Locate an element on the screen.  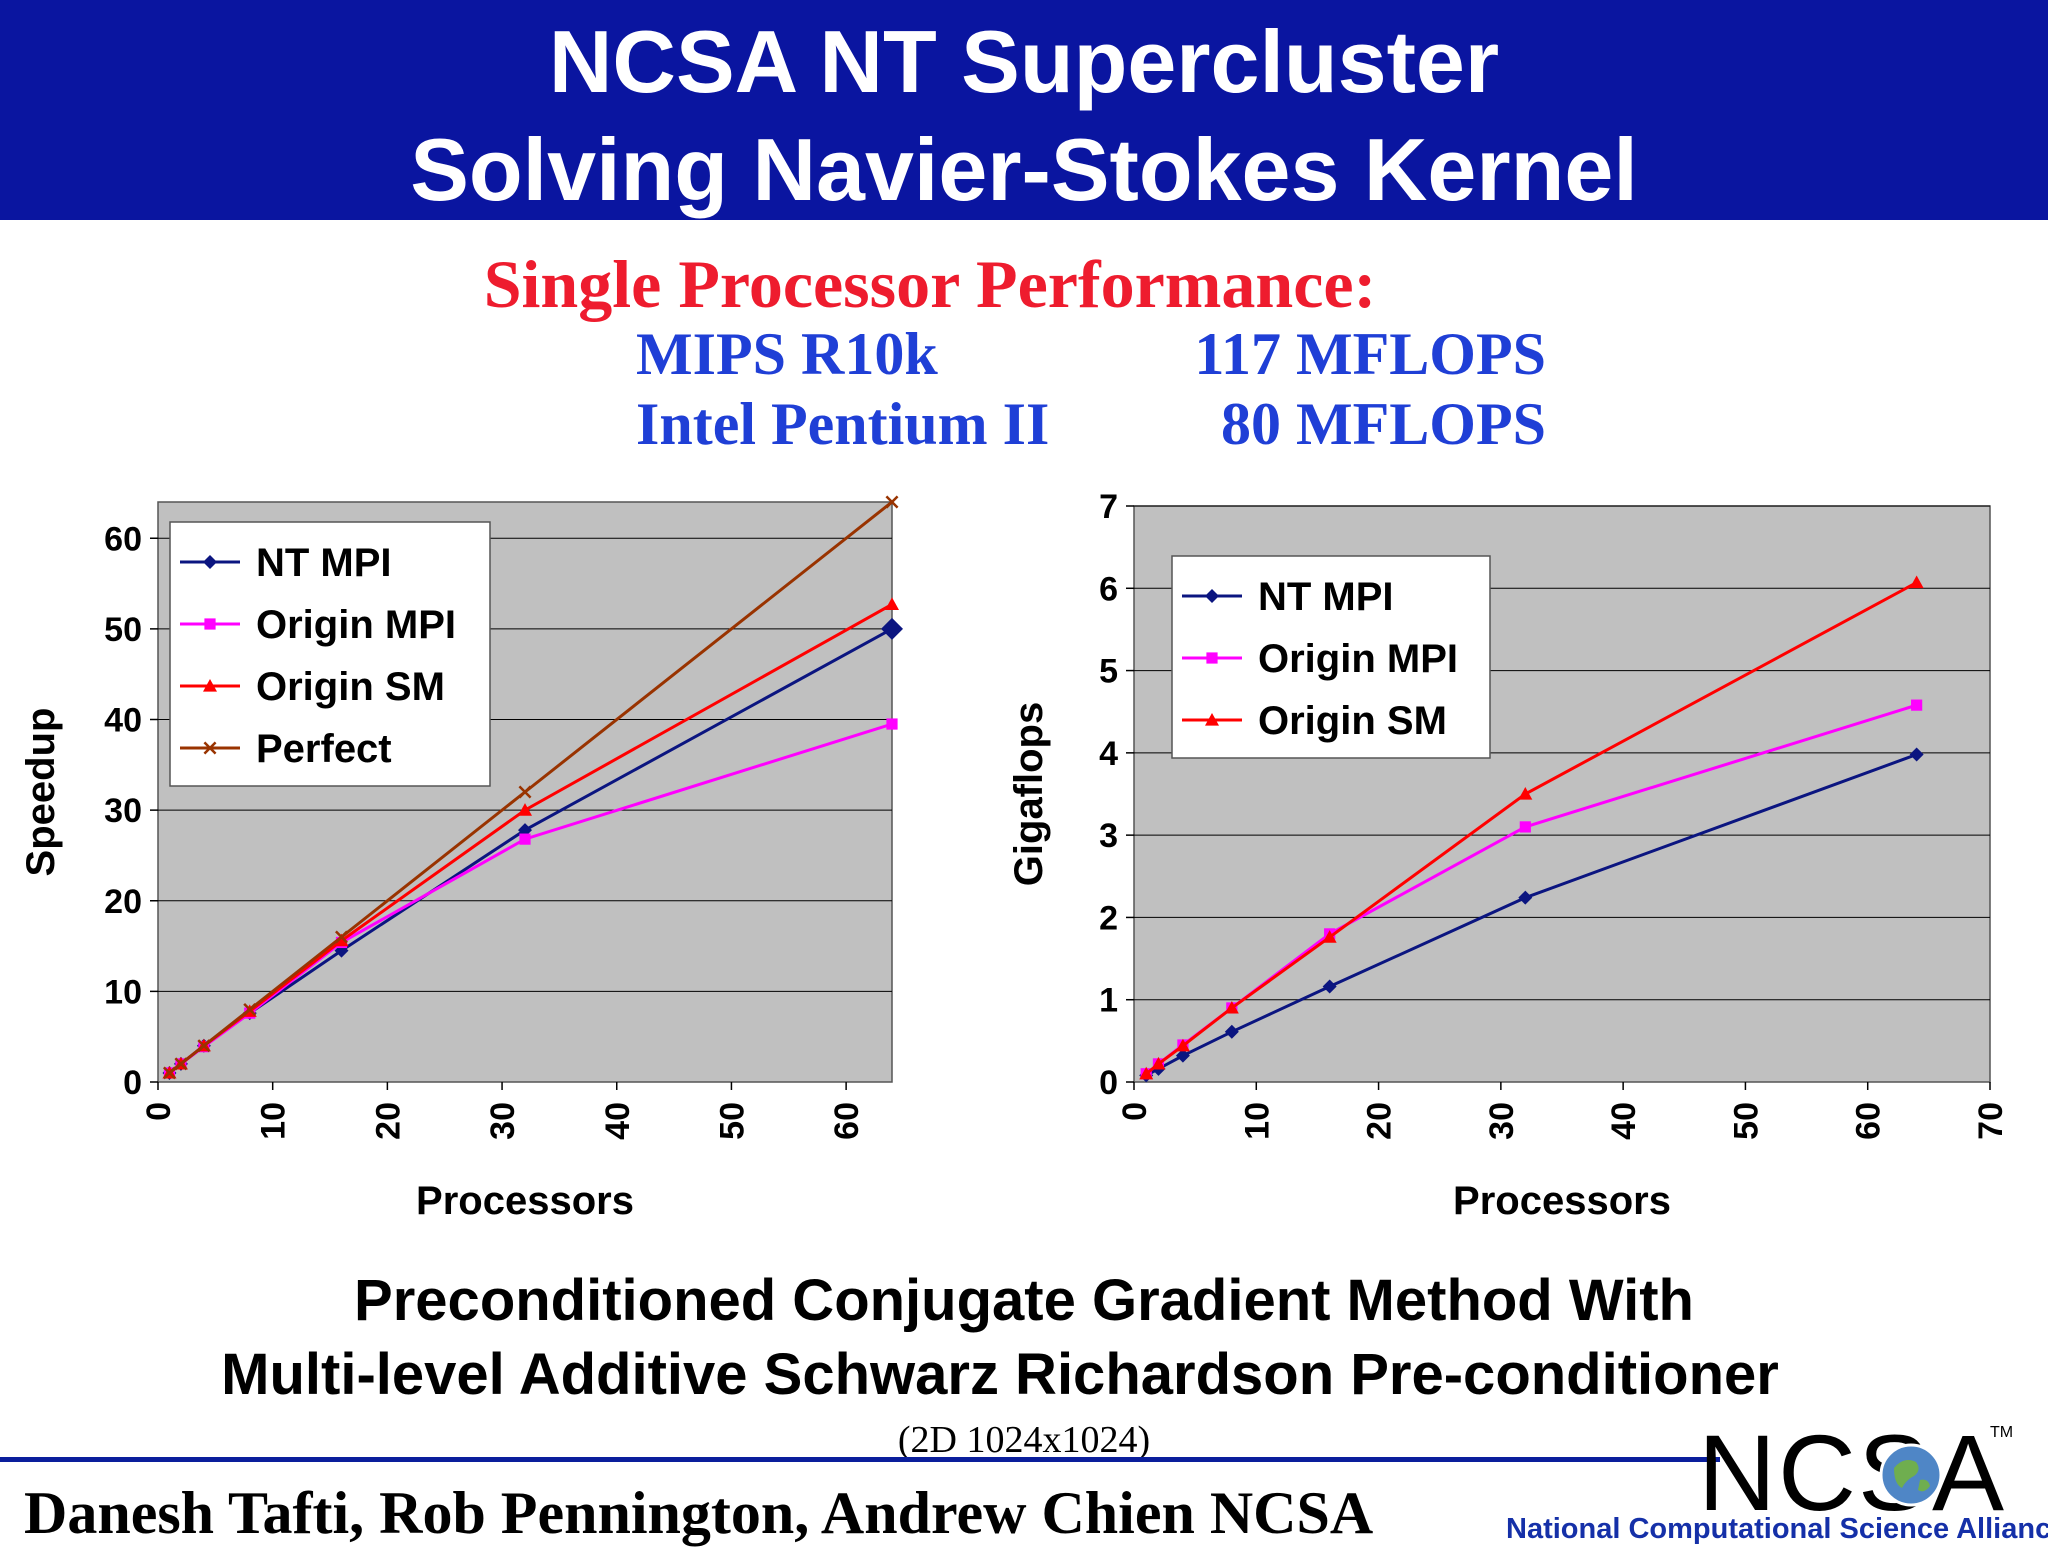
y-axis-label: Gigaflops is located at coordinates (1029, 794).